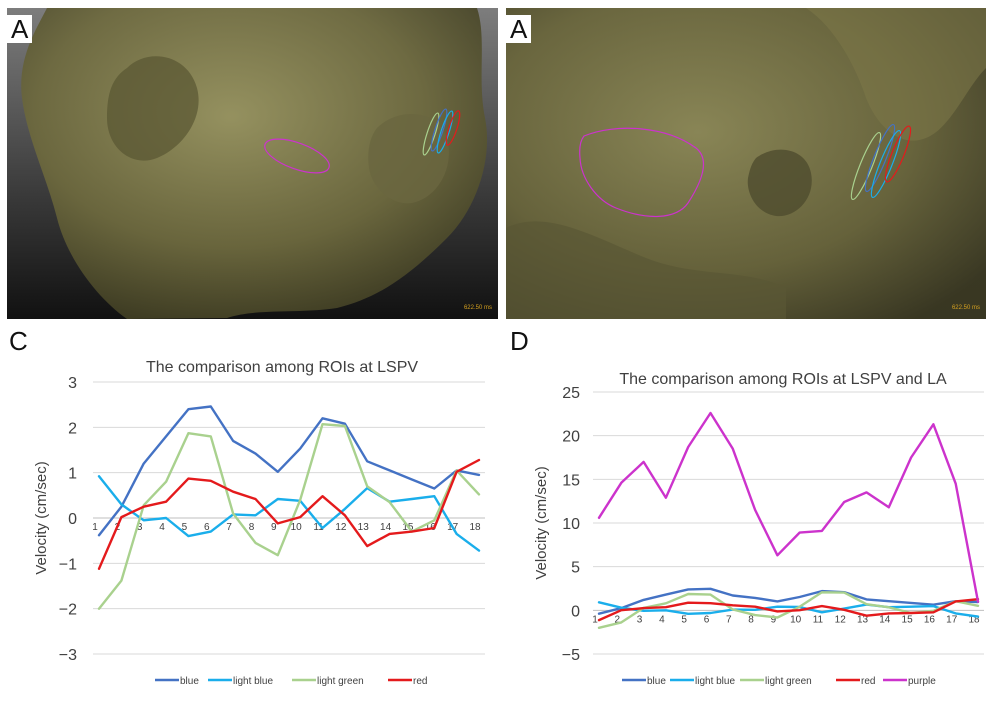 This screenshot has width=986, height=706. I want to click on time-label-left: 622.50 ms, so click(478, 308).